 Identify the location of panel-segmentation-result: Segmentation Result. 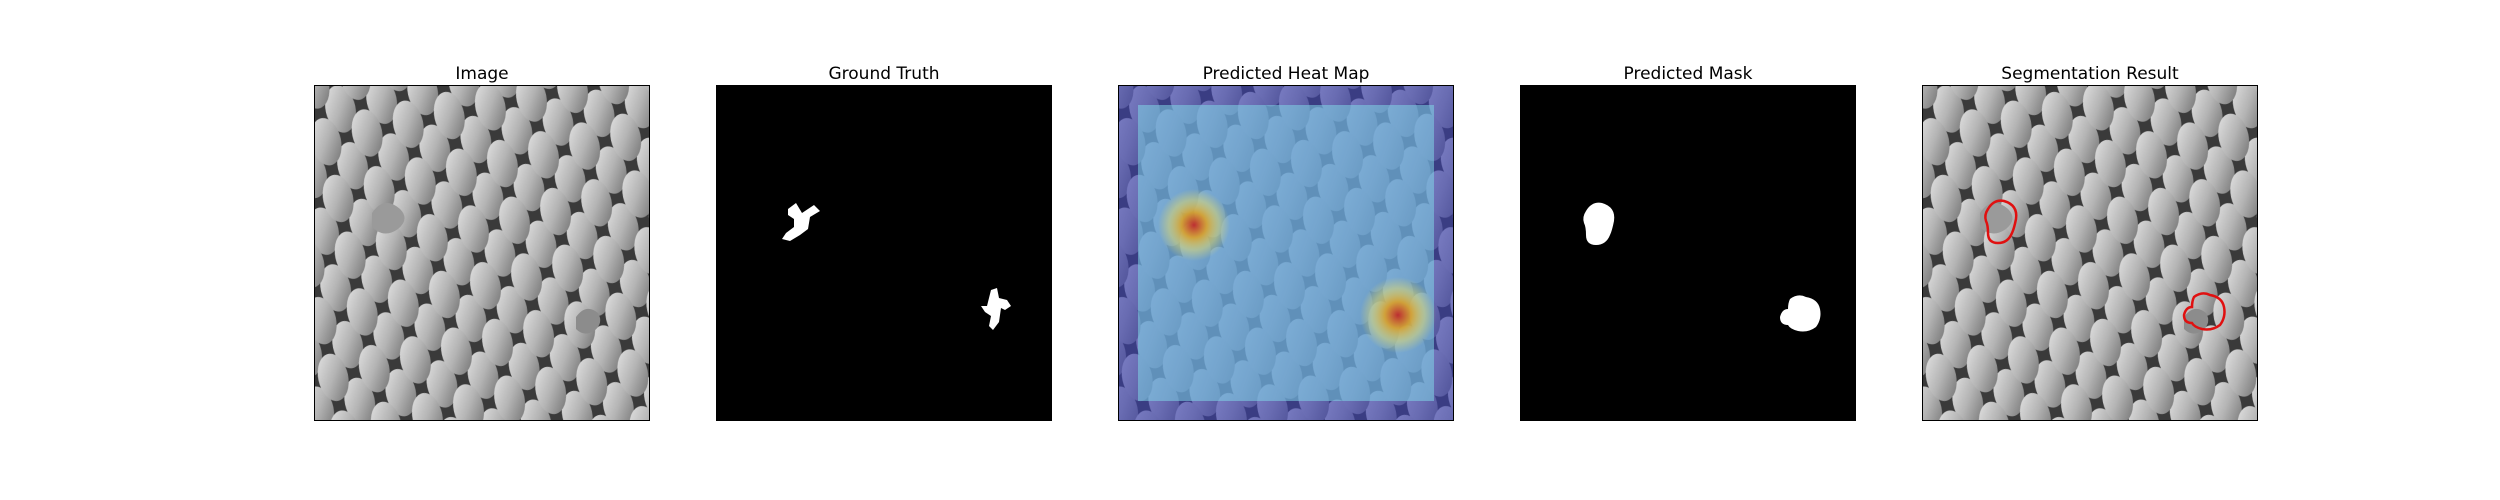
(2090, 242).